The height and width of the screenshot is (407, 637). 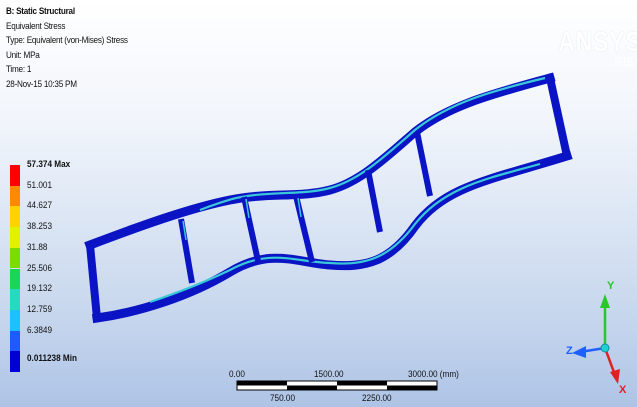 I want to click on triad-origin, so click(x=605, y=348).